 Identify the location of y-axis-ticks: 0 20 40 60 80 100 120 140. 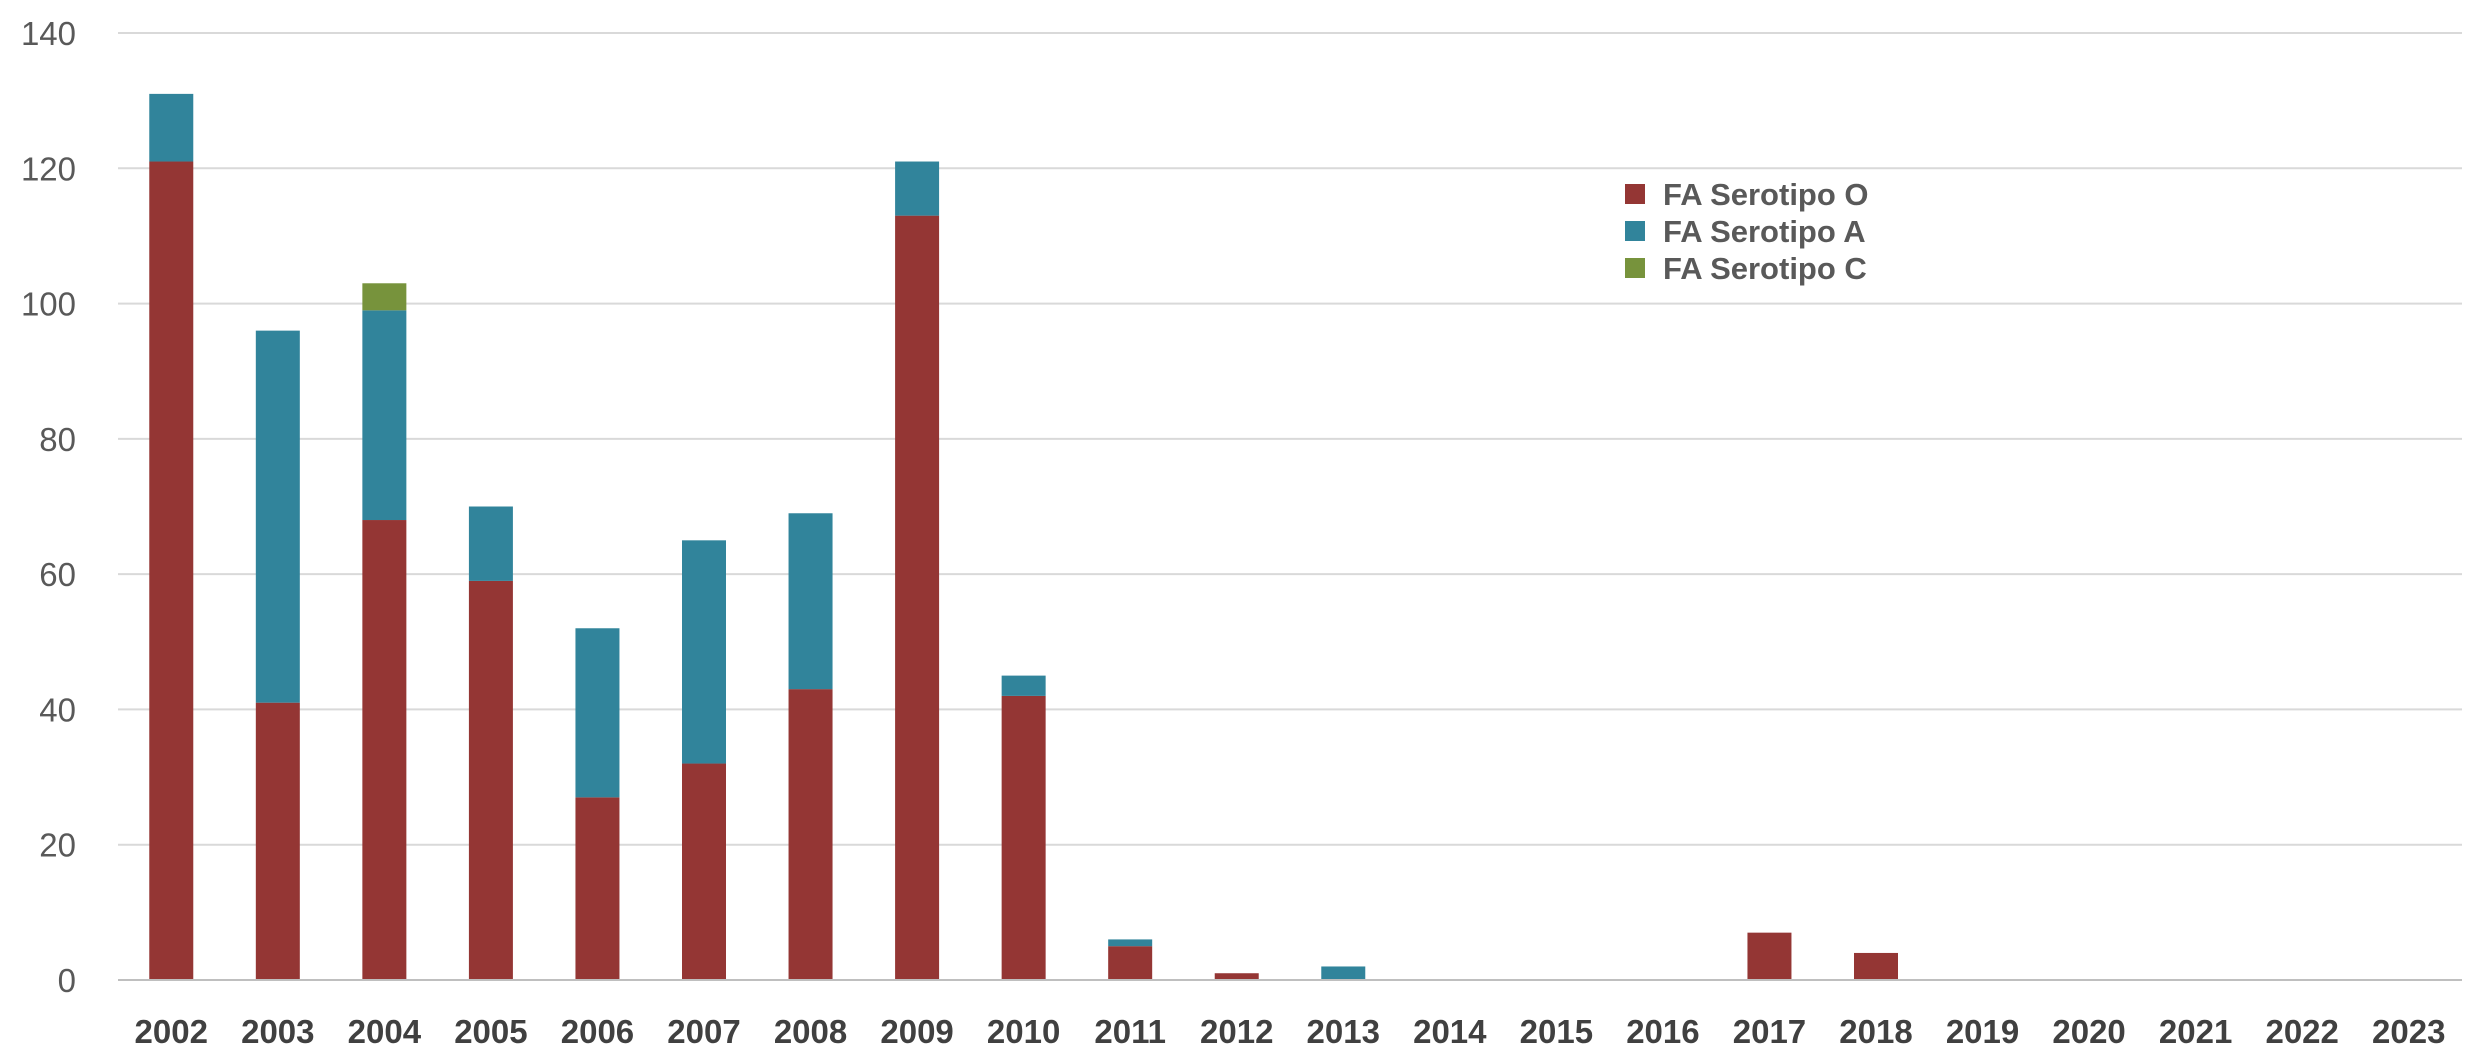
(48, 507).